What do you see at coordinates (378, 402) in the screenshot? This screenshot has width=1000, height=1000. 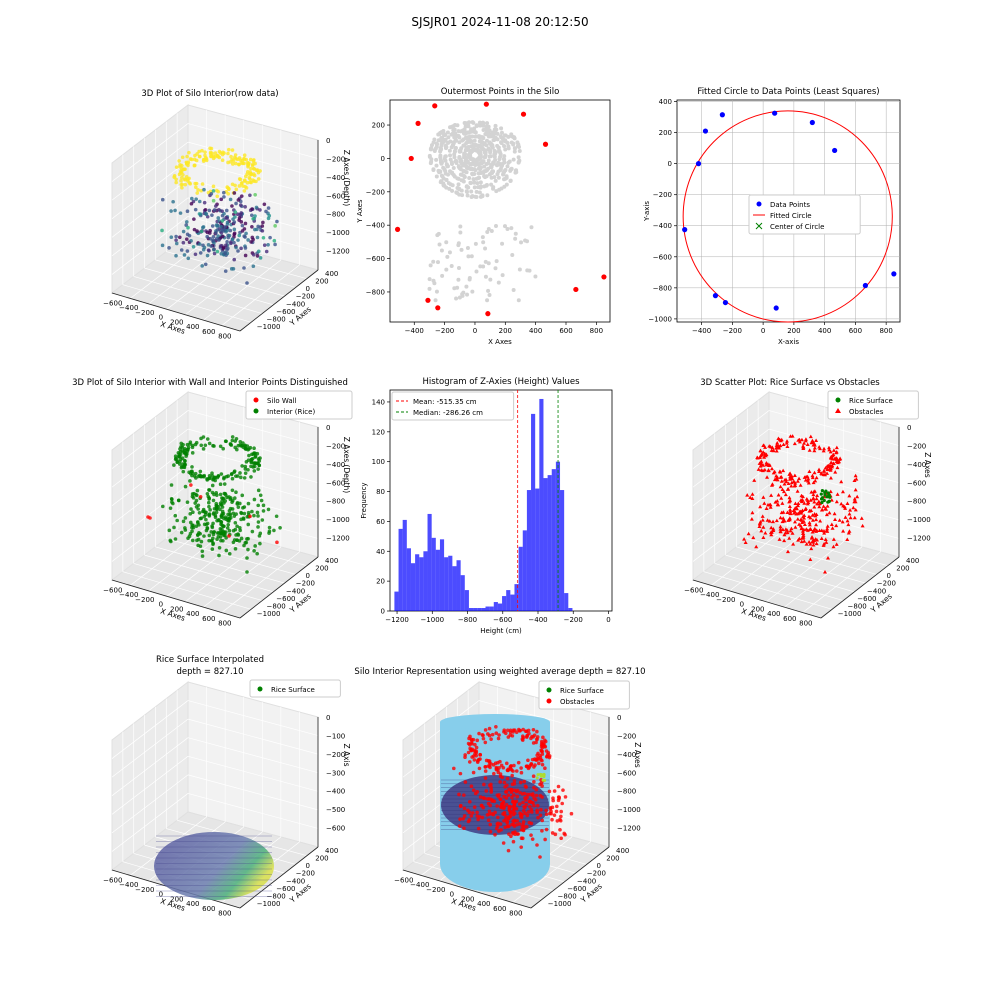 I see `y-tick-label: 140` at bounding box center [378, 402].